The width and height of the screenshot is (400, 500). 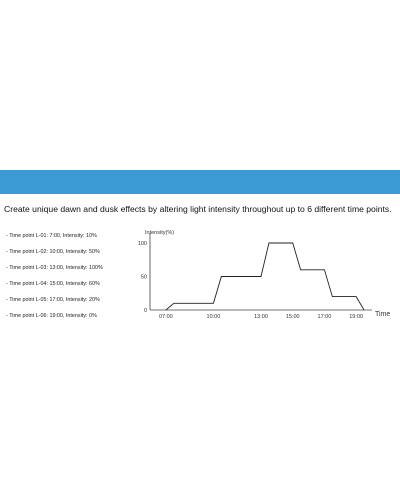 I want to click on time-point-item: - Time point L-06: 19:00, Intensity: 0%, so click(x=51, y=316).